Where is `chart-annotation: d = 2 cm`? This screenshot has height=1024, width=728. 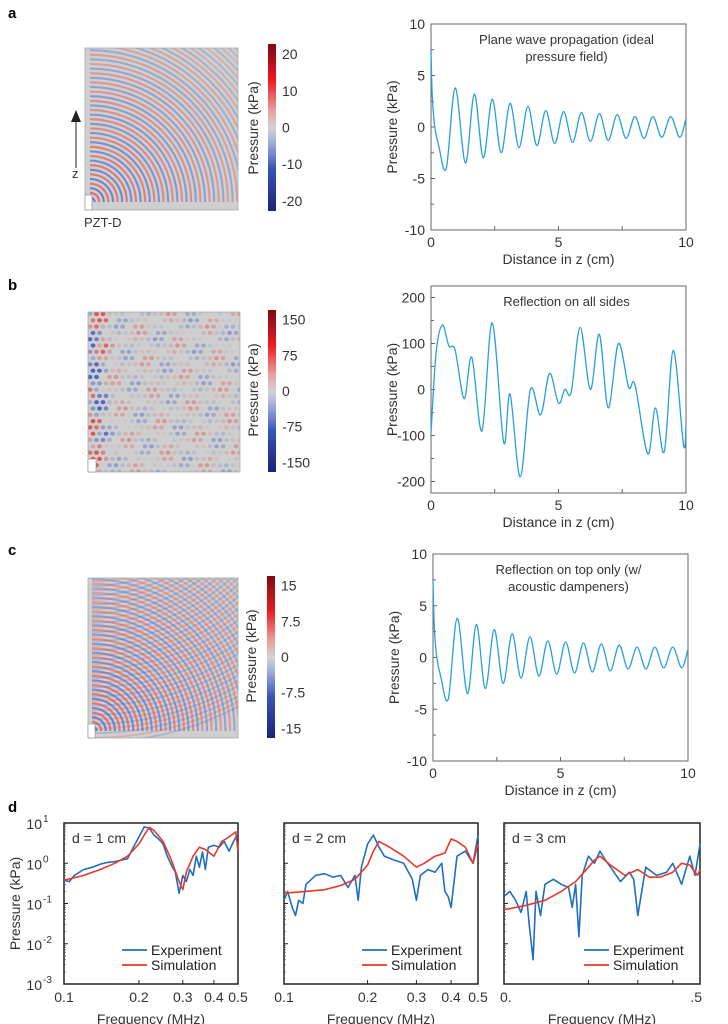 chart-annotation: d = 2 cm is located at coordinates (319, 838).